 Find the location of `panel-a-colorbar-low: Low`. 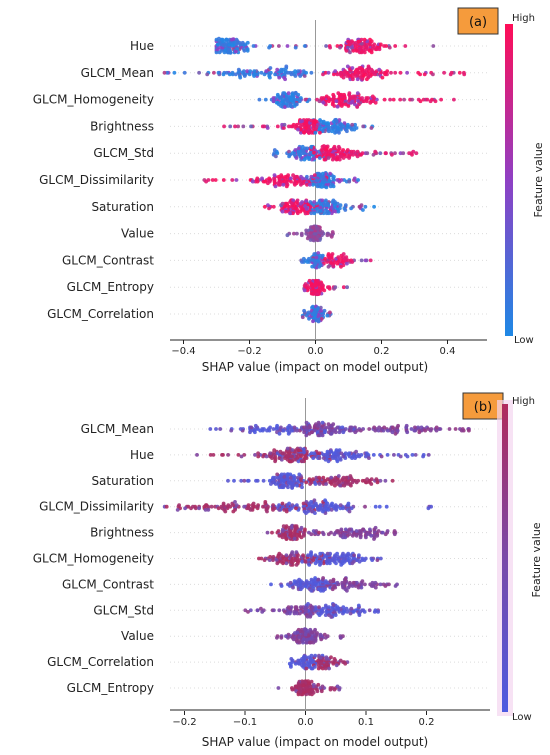

panel-a-colorbar-low: Low is located at coordinates (524, 340).